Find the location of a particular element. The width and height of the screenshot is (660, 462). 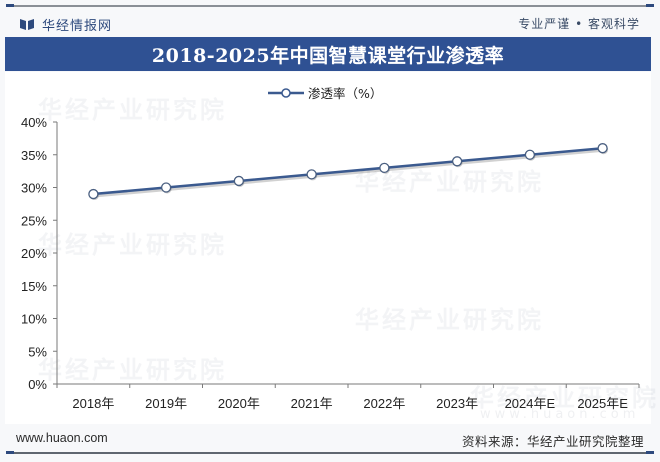

y-tick-label: 40% is located at coordinates (34, 122).